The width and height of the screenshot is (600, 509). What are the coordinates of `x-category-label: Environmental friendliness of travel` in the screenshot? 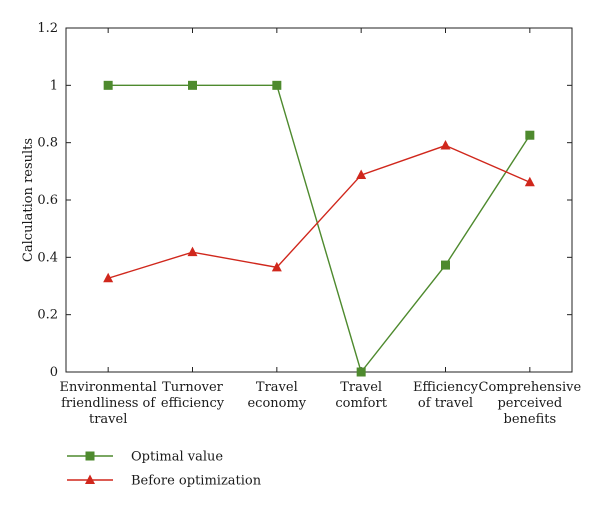 It's located at (108, 403).